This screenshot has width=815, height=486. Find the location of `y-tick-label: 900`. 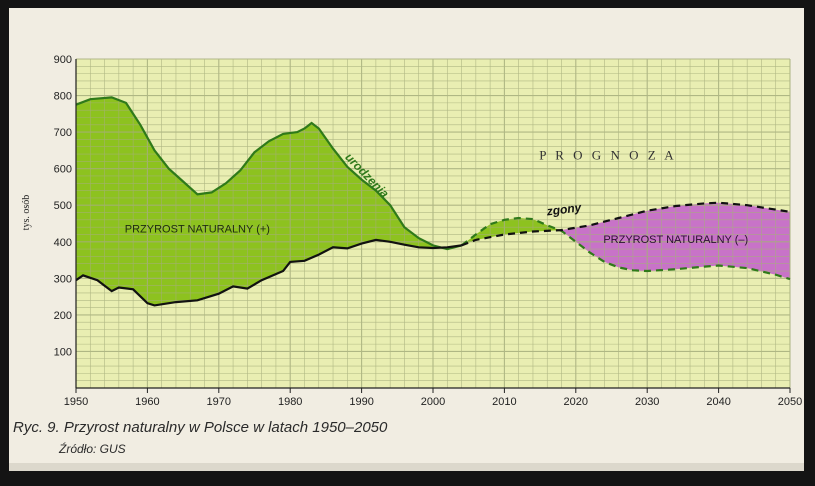

y-tick-label: 900 is located at coordinates (63, 60).